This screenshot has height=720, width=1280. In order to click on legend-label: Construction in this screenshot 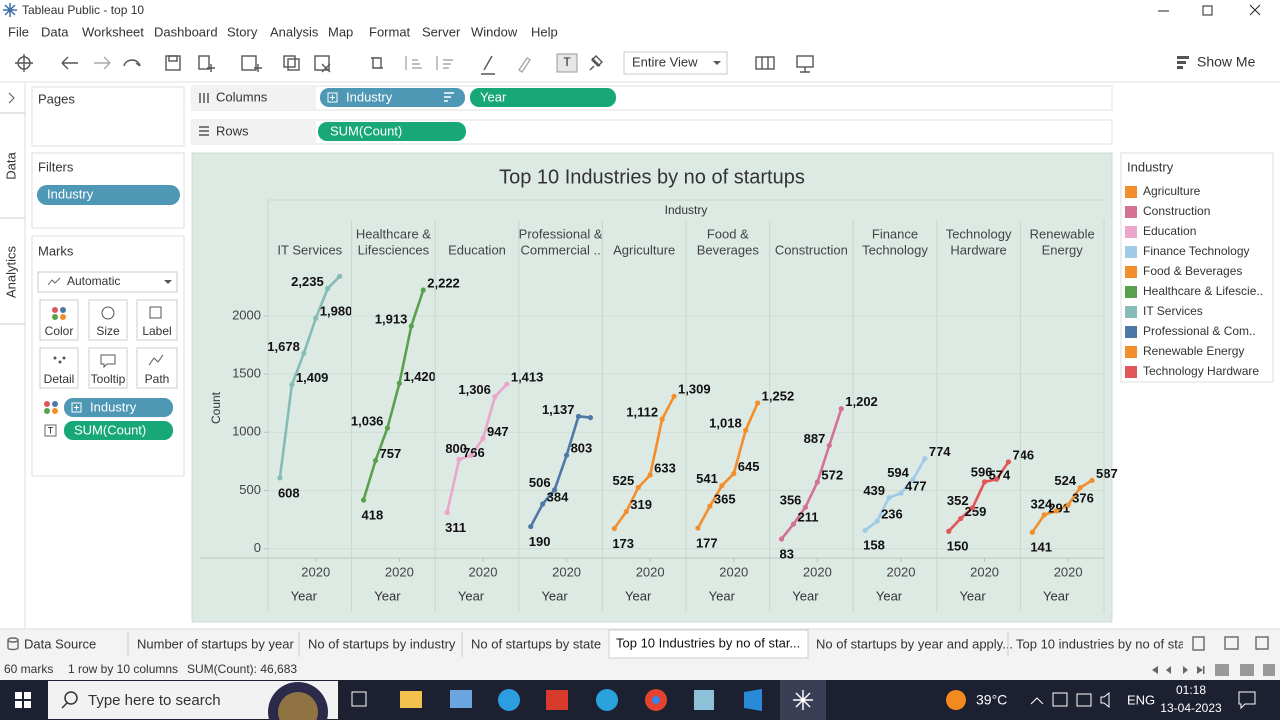, I will do `click(1176, 211)`.